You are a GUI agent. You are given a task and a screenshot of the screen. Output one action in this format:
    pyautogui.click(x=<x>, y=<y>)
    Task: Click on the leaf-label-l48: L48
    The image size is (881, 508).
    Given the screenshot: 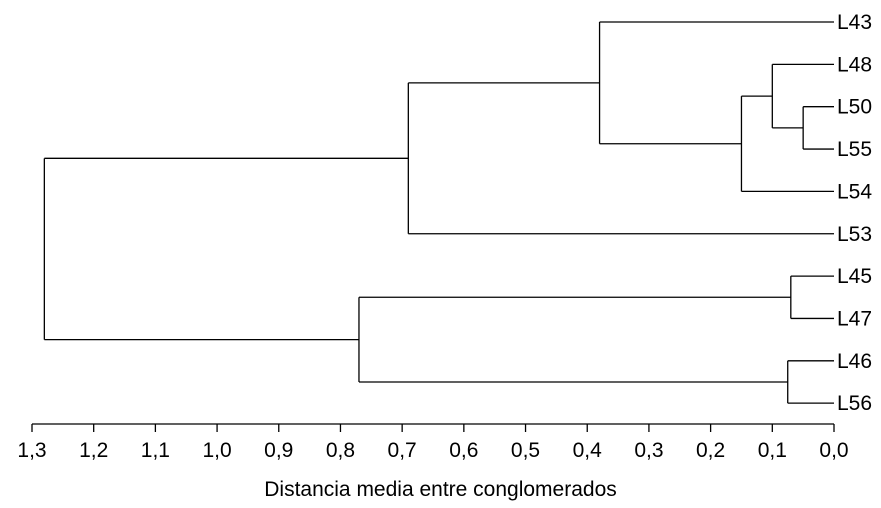 What is the action you would take?
    pyautogui.click(x=854, y=64)
    